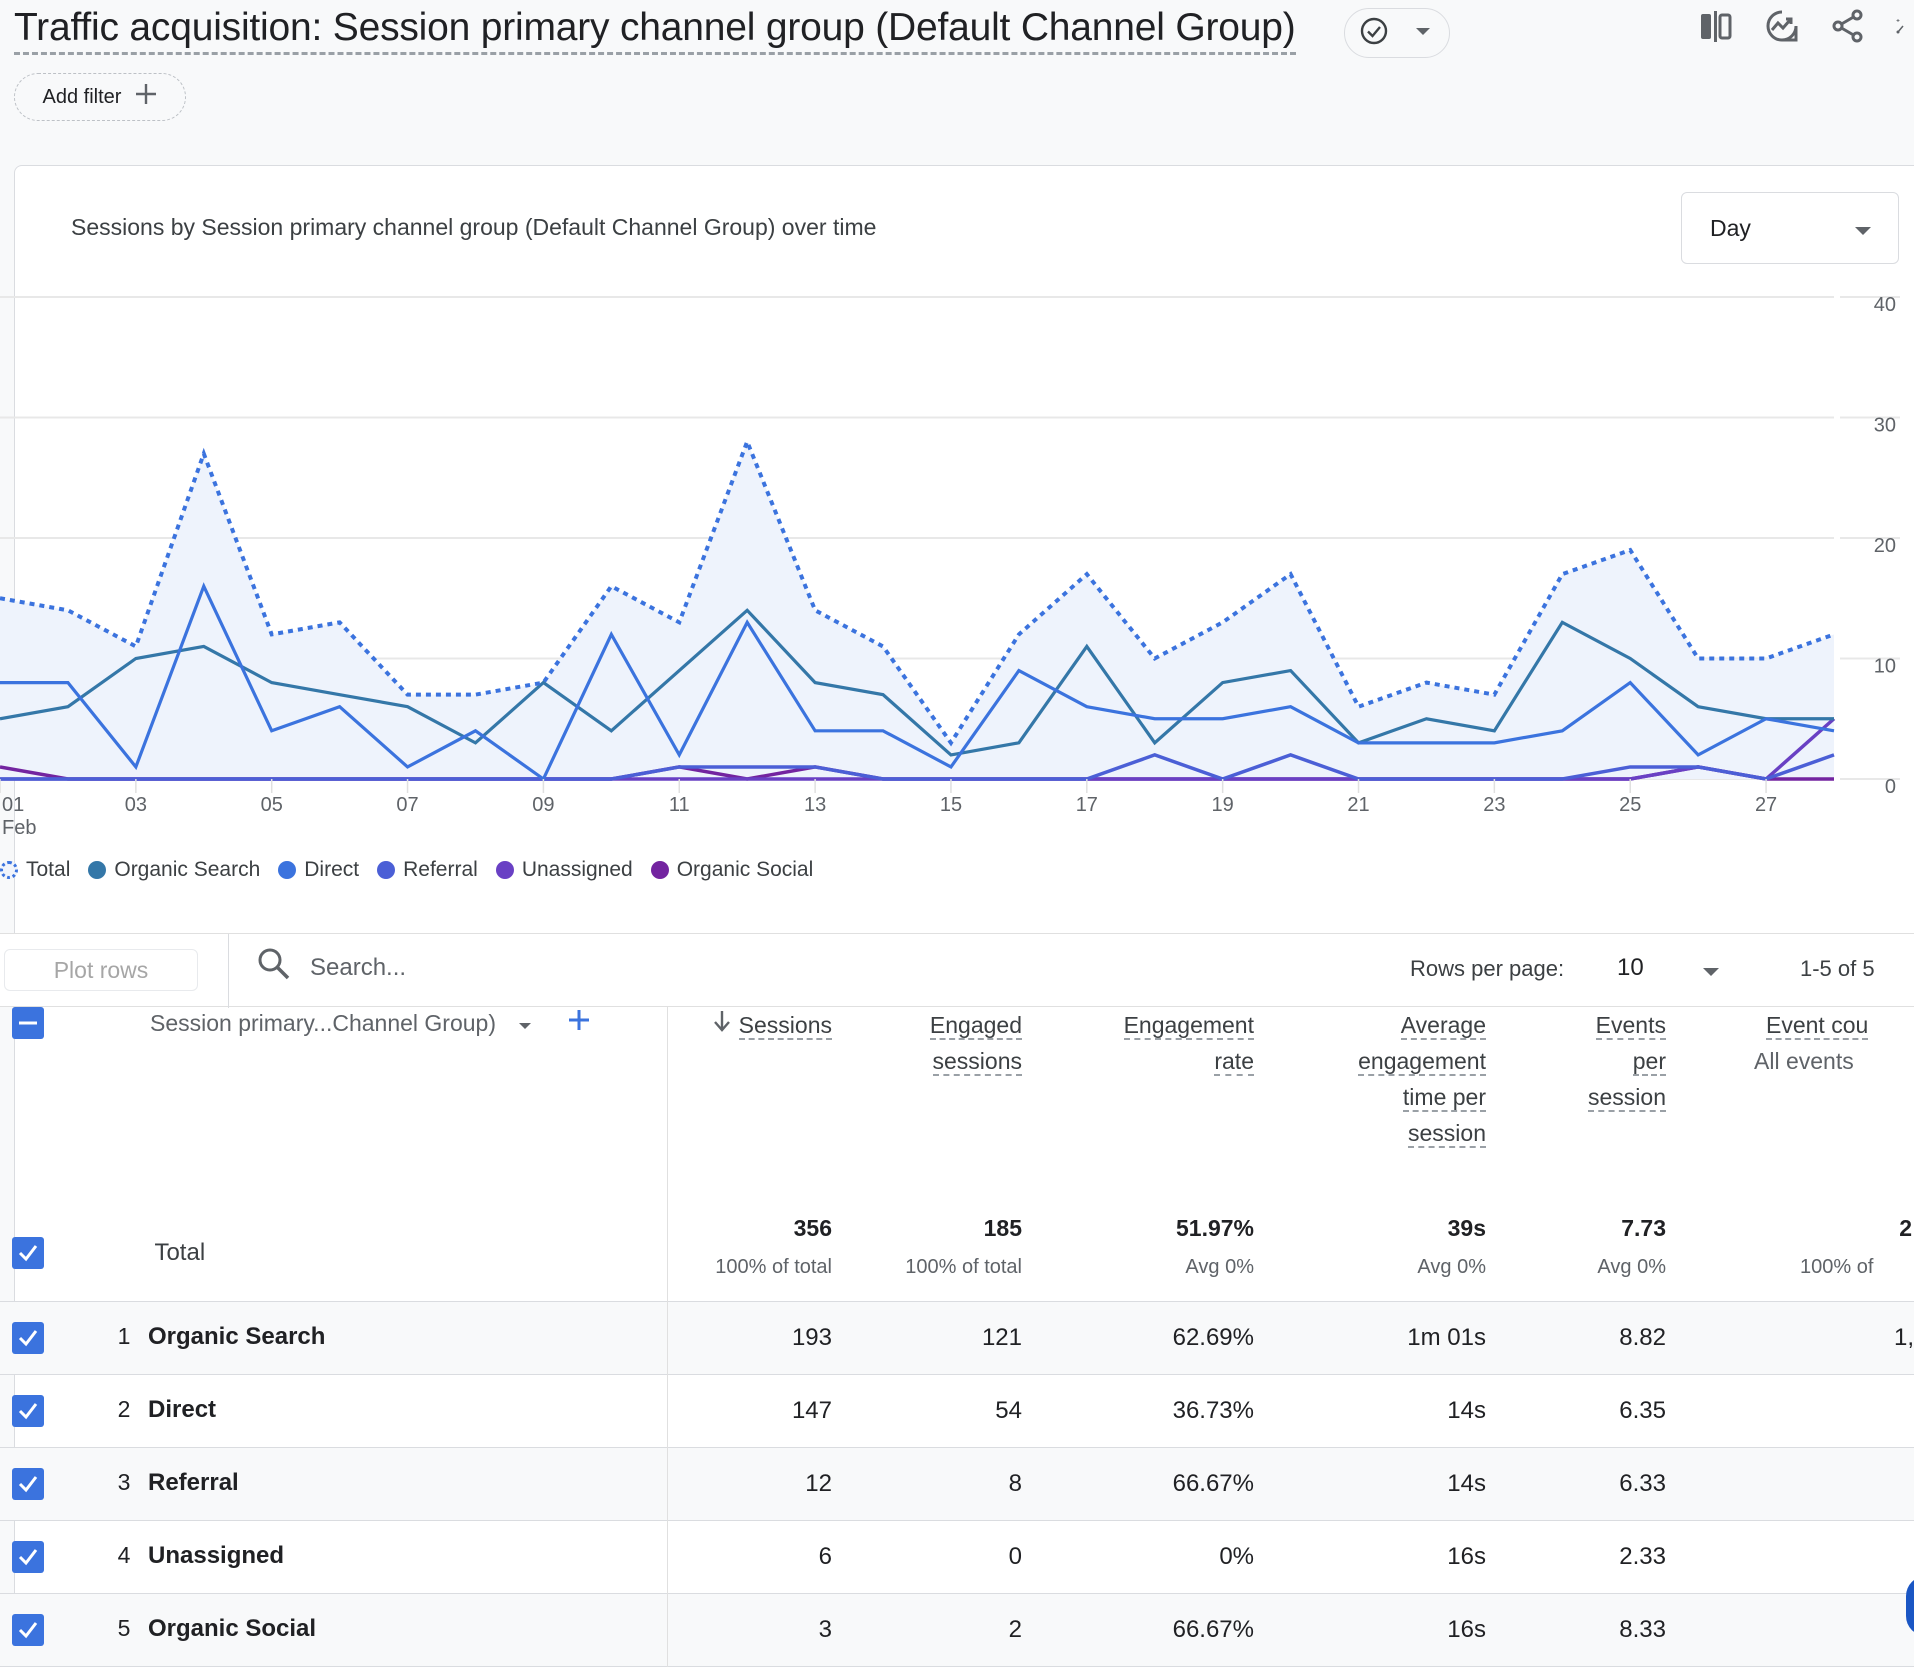 This screenshot has height=1667, width=1914. What do you see at coordinates (1630, 967) in the screenshot?
I see `rows-per-page-select: 10` at bounding box center [1630, 967].